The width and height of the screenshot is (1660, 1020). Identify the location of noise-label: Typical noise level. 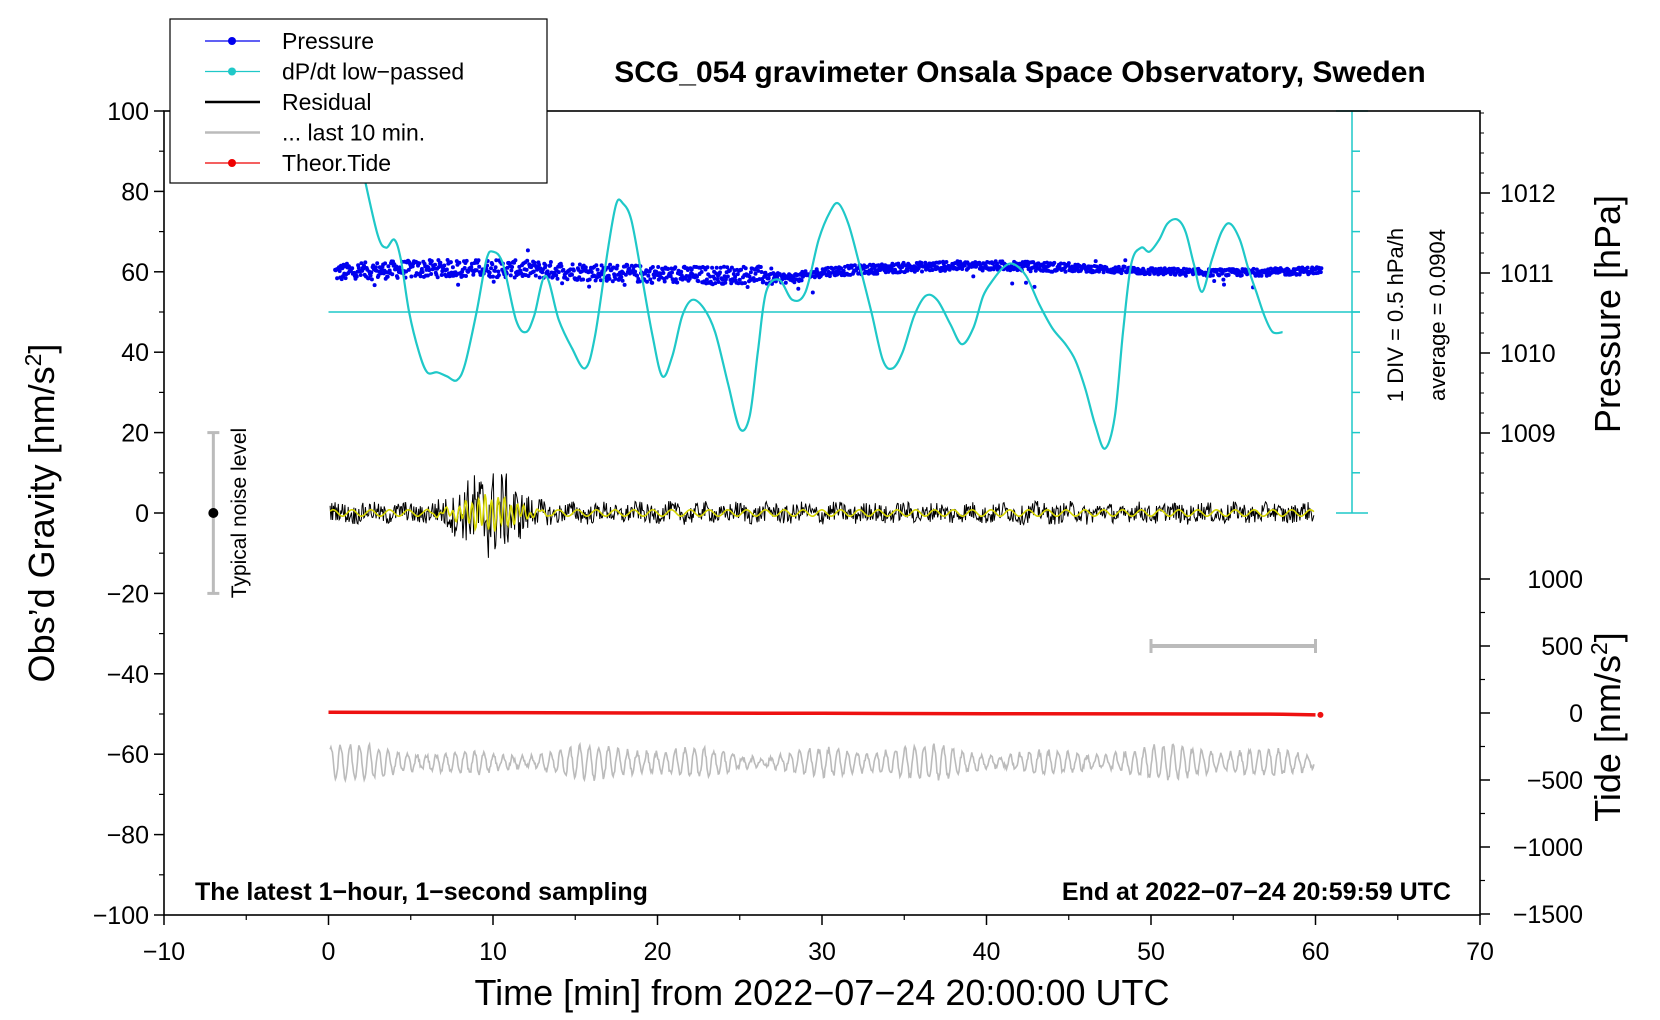
(239, 513).